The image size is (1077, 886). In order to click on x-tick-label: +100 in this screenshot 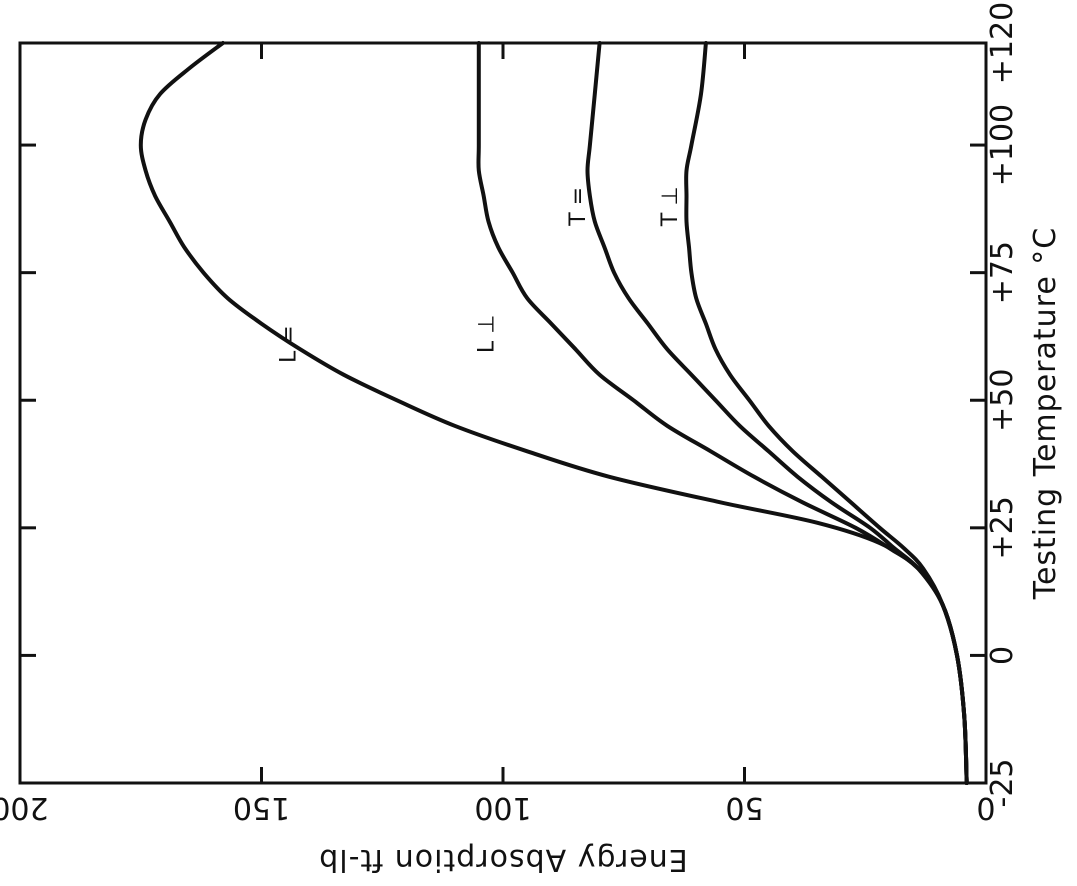, I will do `click(1002, 145)`.